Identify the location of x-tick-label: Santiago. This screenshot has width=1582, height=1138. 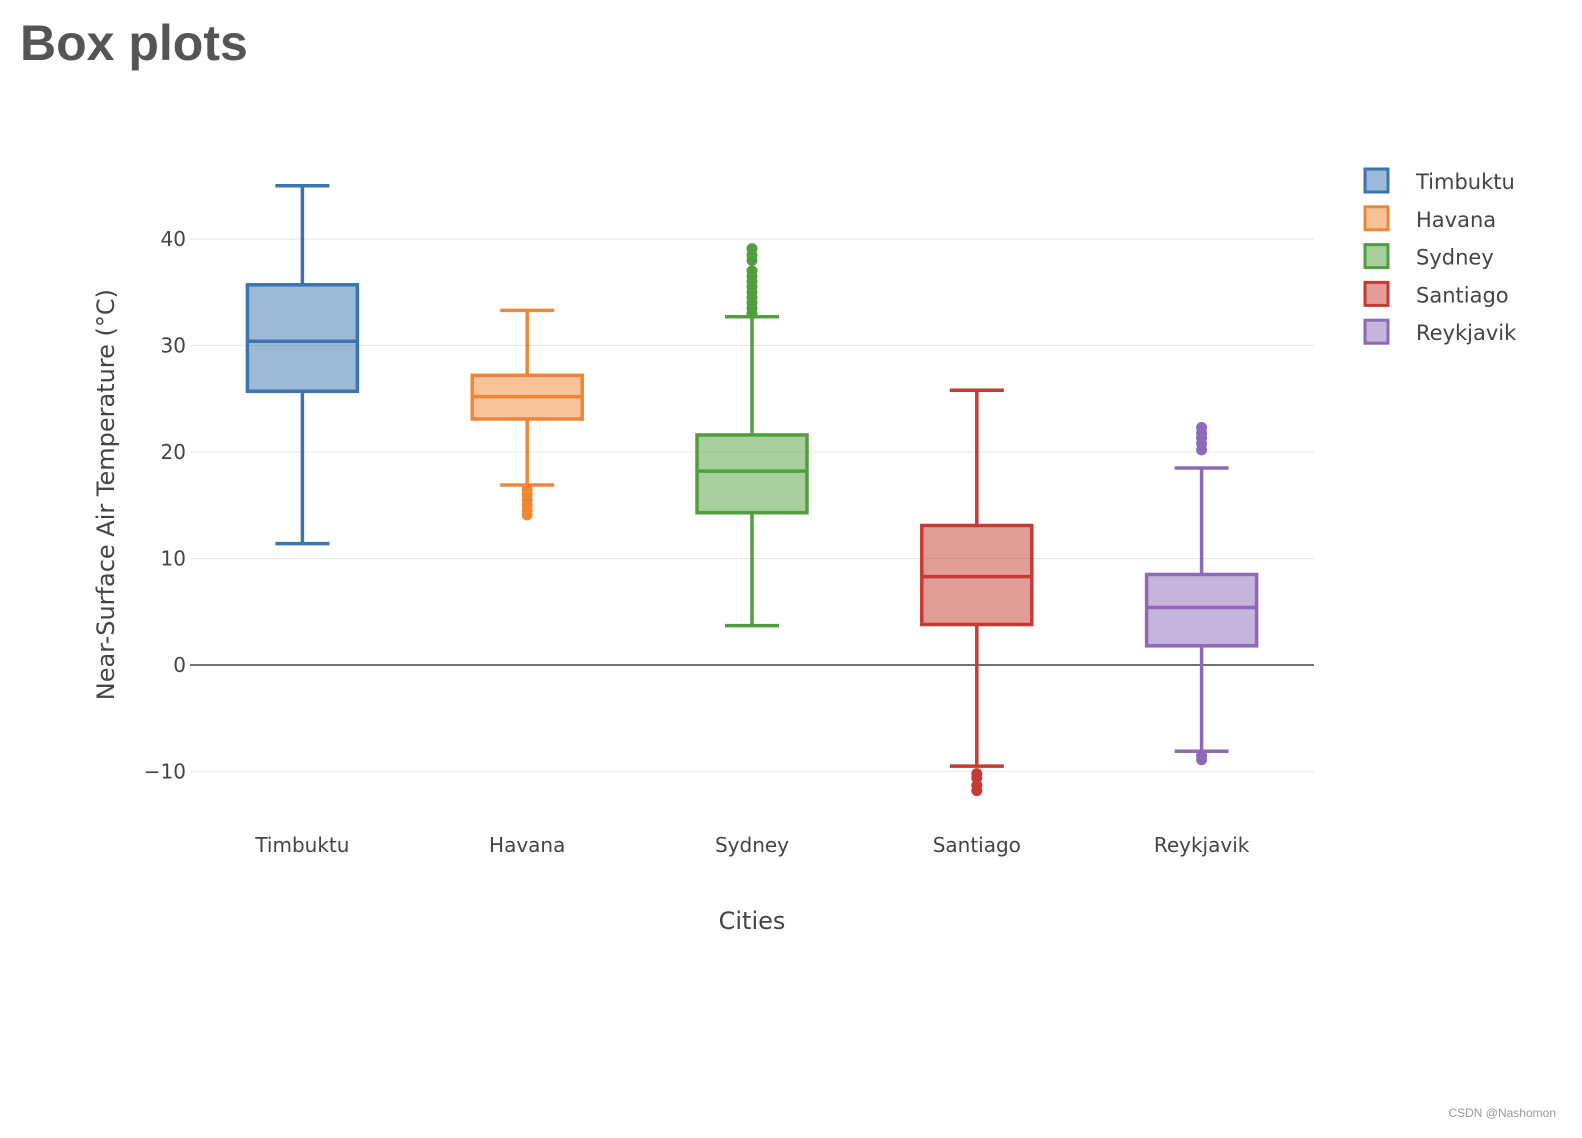
(977, 845).